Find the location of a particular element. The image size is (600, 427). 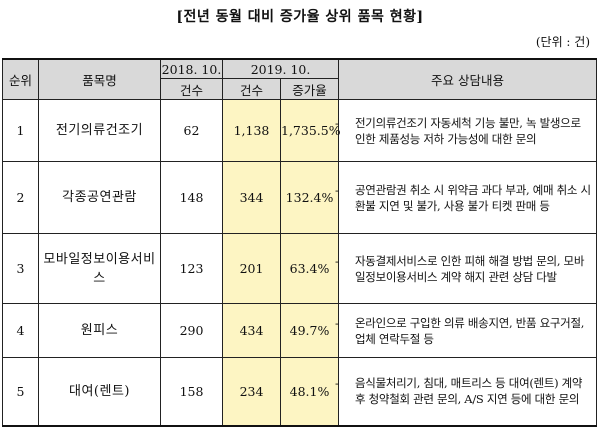

item-name-cell: 각종공연관람 is located at coordinates (99, 197).